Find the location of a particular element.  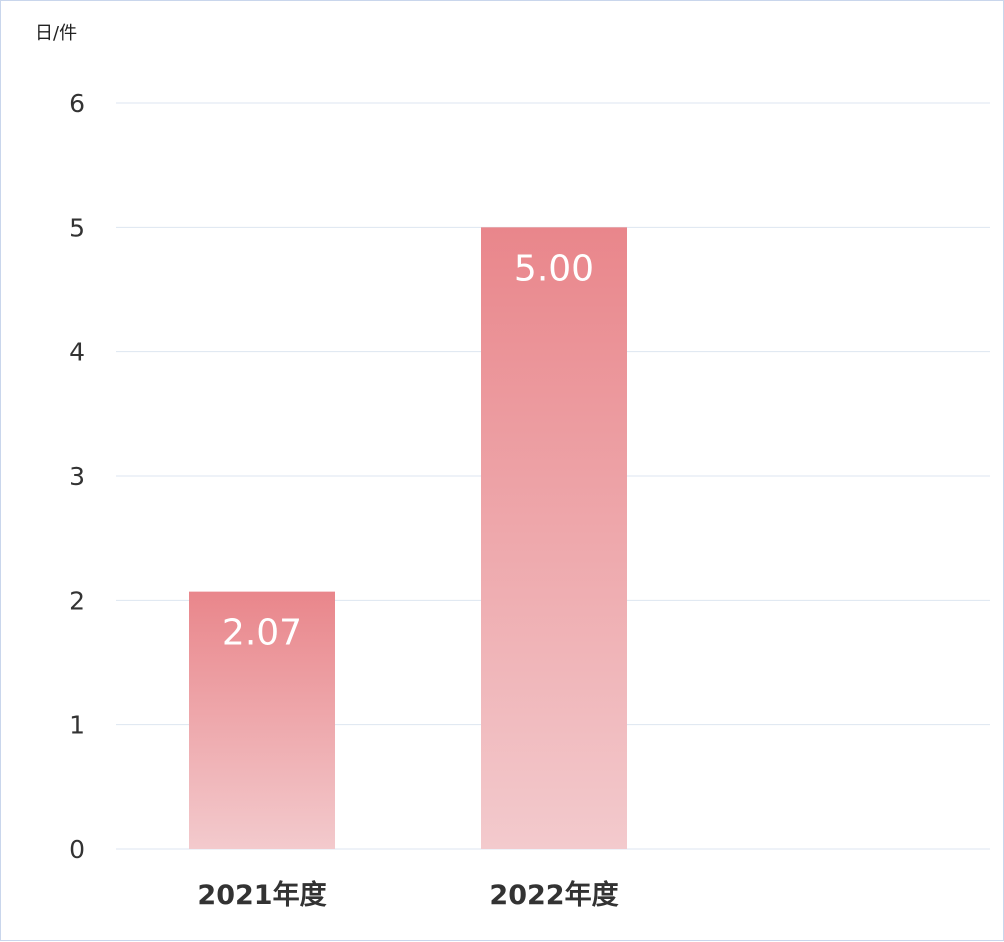

y-tick-label: 5 is located at coordinates (77, 227).